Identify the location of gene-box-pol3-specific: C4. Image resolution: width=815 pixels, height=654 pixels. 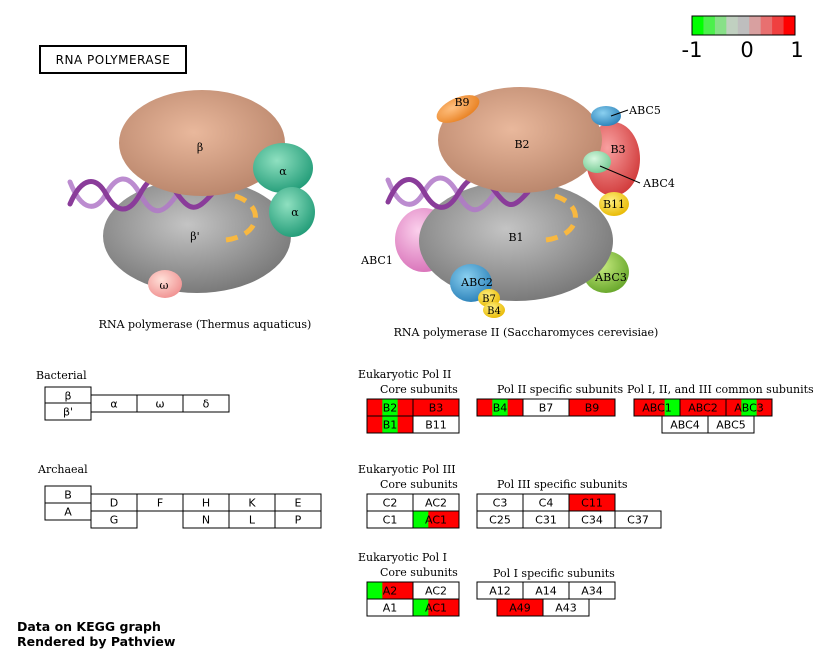
(546, 502).